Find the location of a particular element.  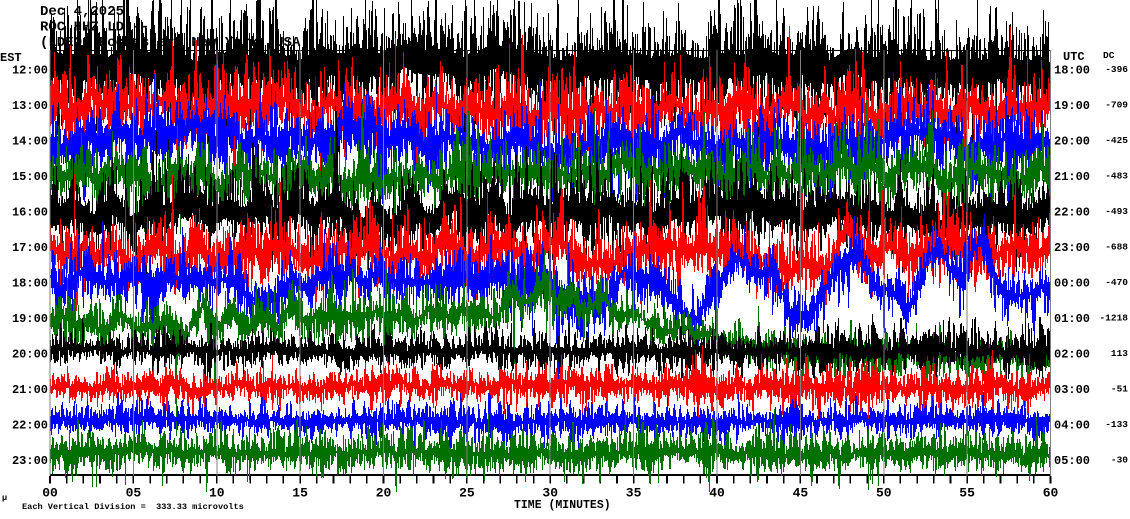

svg-text: 05:00 is located at coordinates (1072, 461).